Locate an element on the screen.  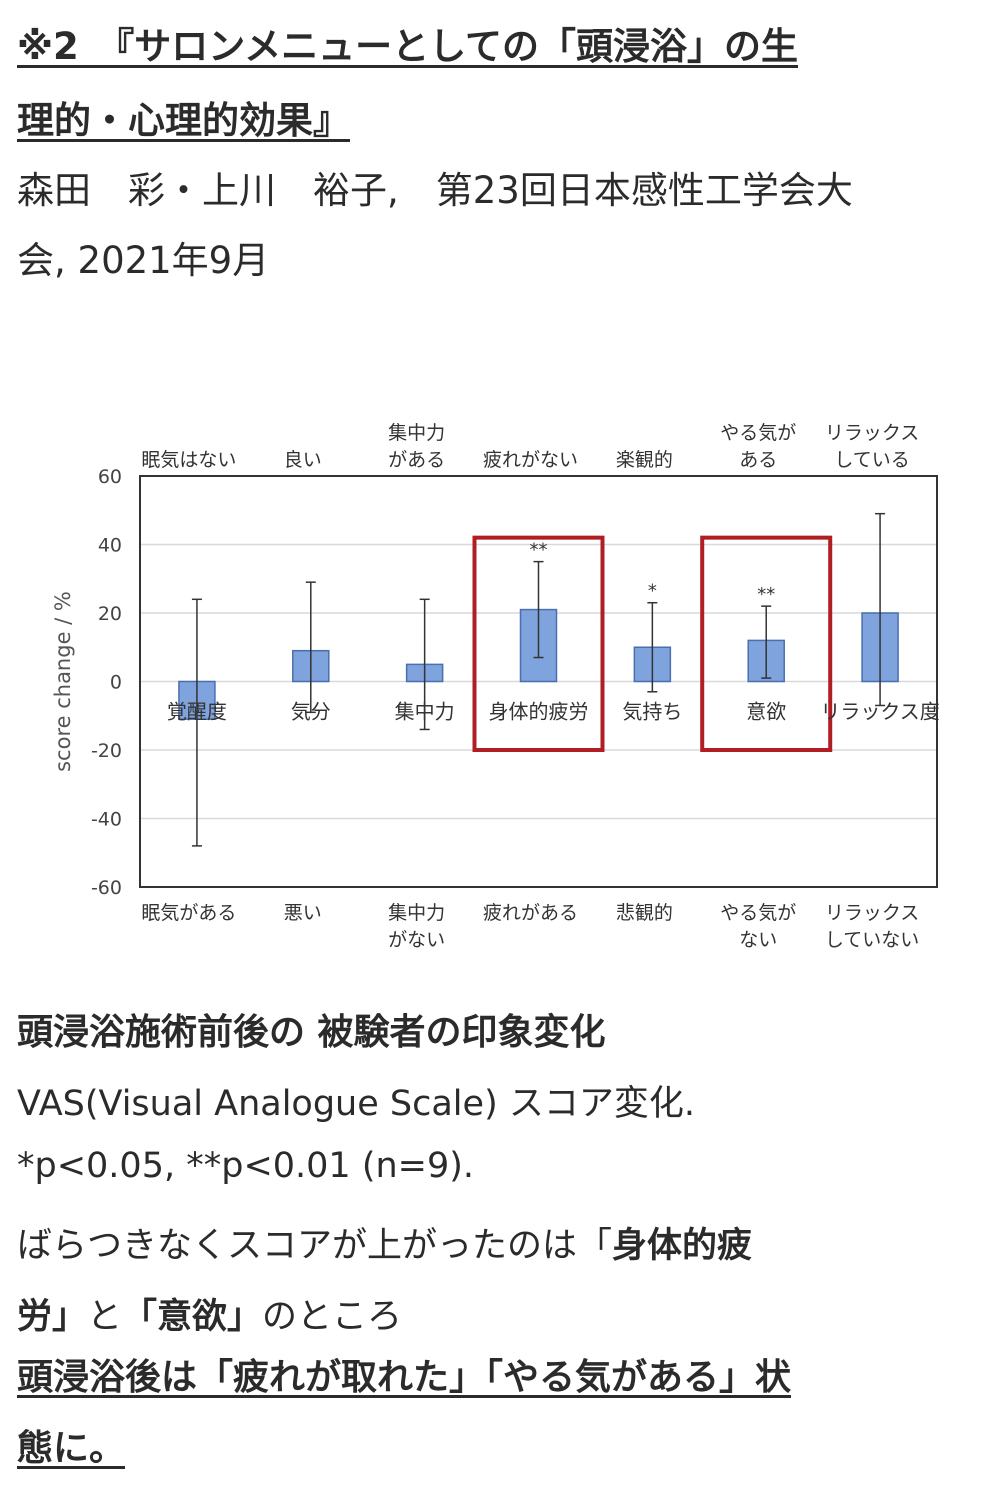
summary1-bold: 身体的疲 is located at coordinates (682, 1246).